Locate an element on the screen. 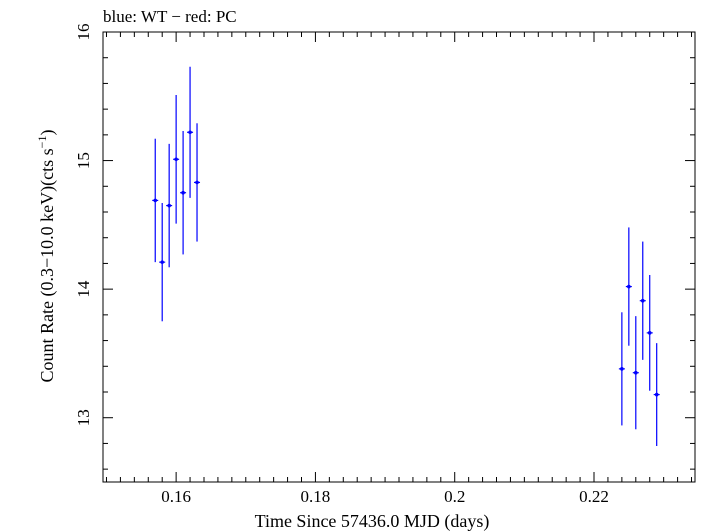 This screenshot has height=532, width=709. x-axis-title: Time Since 57436.0 MJD (days) is located at coordinates (372, 521).